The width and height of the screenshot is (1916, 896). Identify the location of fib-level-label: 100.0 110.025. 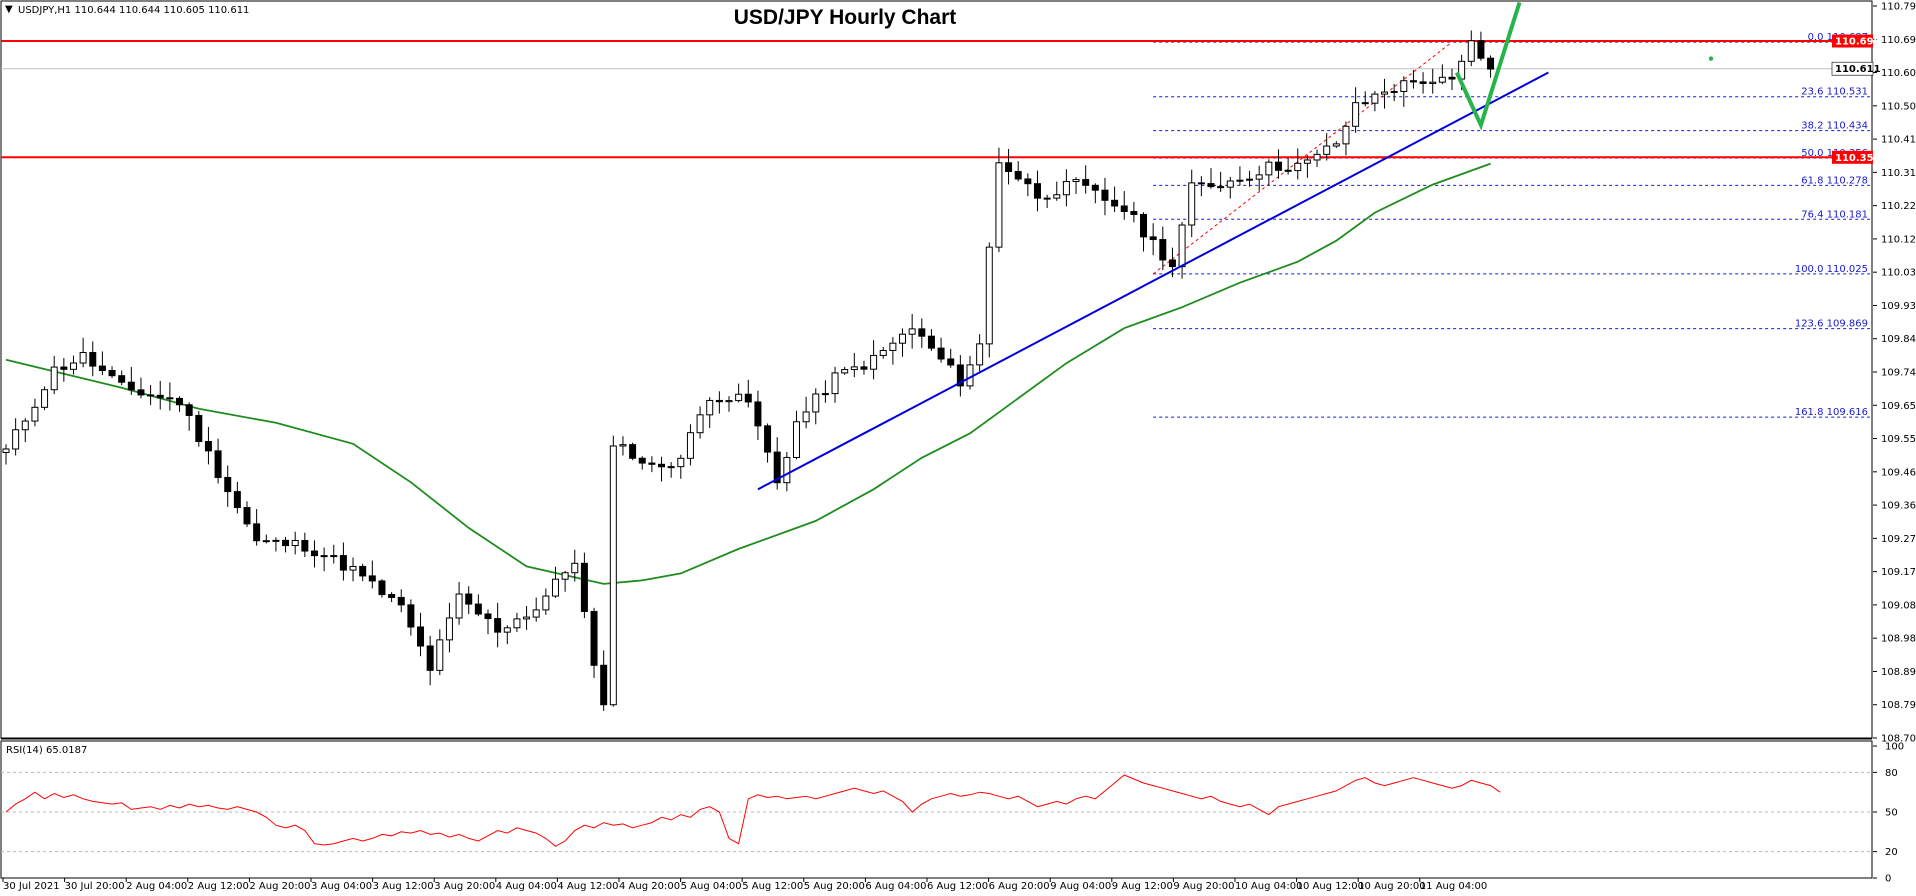
(1831, 269).